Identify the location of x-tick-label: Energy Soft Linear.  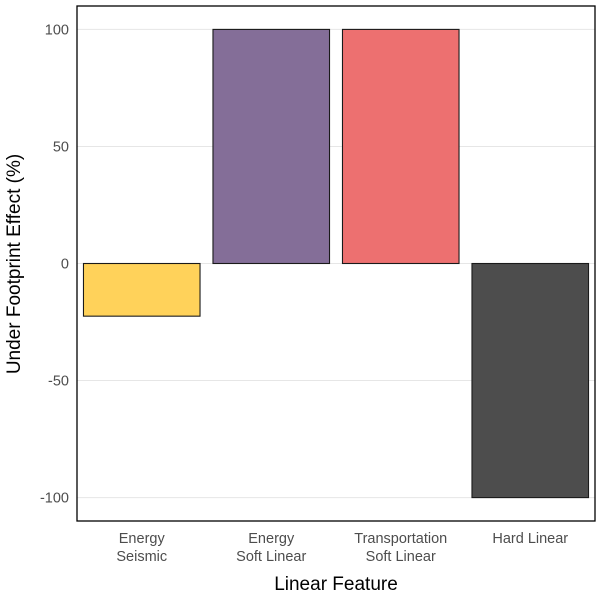
(271, 548).